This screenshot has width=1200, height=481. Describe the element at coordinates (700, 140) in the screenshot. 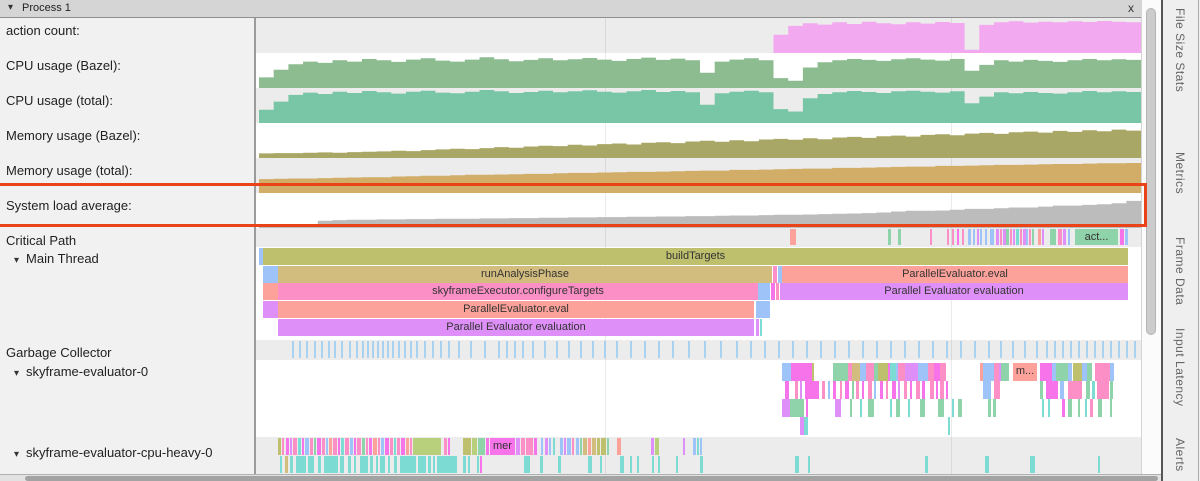

I see `counter-chart-memory-usage-bazel` at that location.